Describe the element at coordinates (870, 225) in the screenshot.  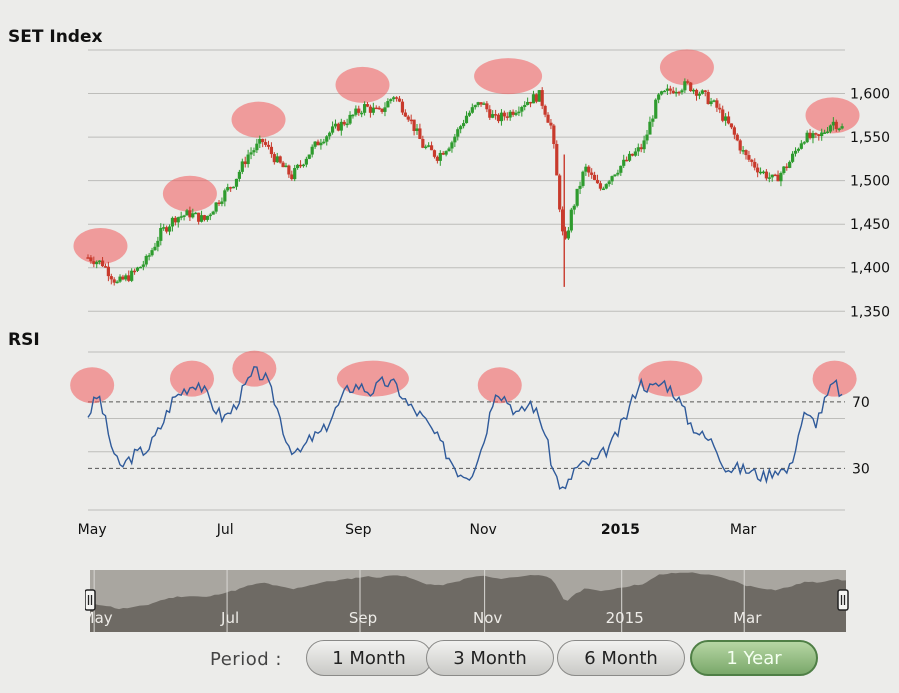
I see `price-y-tick-label: 1,450` at that location.